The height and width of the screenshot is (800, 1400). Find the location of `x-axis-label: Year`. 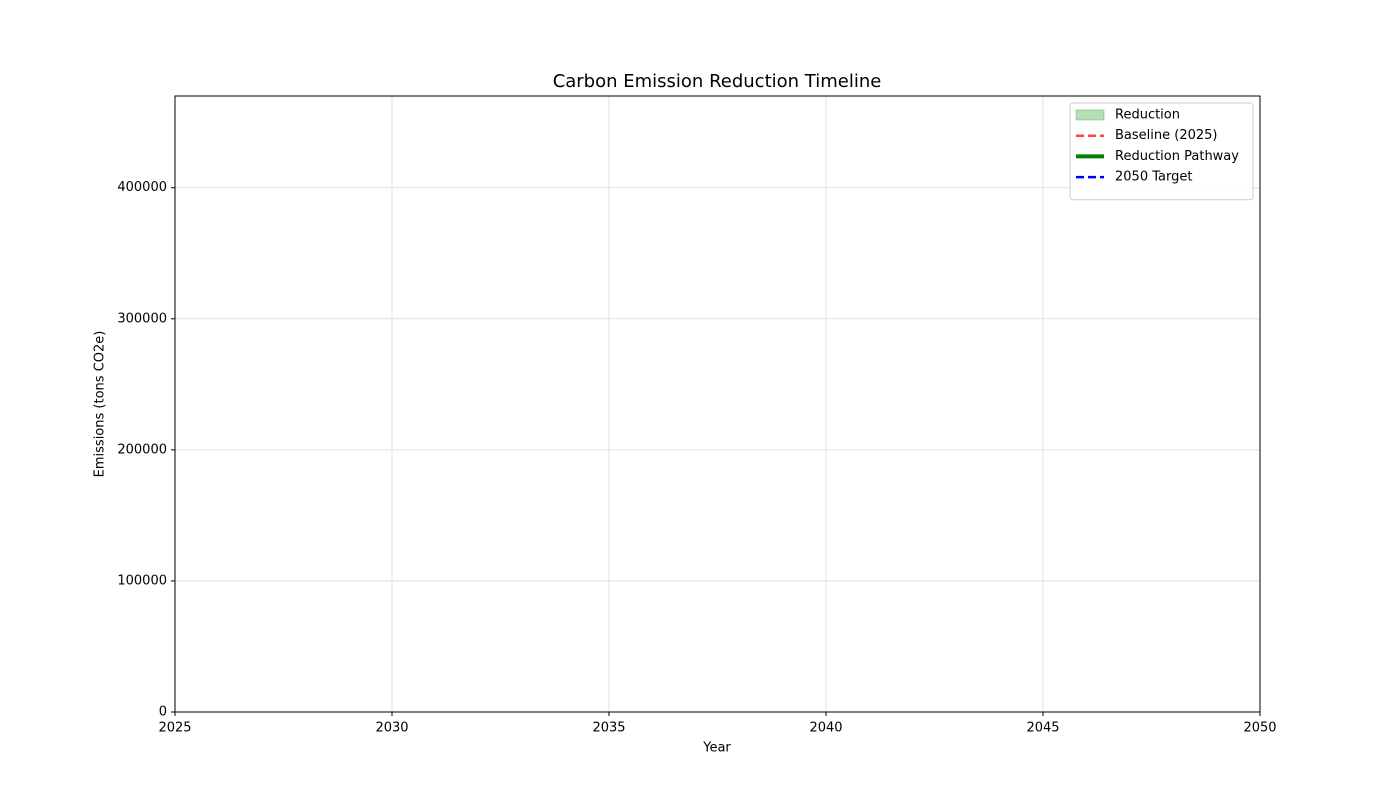

x-axis-label: Year is located at coordinates (716, 748).